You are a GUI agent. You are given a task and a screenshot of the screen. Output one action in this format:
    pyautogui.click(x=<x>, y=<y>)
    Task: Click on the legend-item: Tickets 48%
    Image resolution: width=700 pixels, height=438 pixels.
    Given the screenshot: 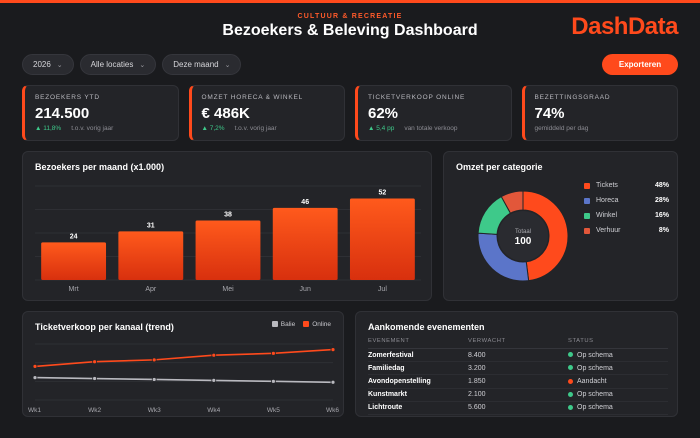 What is the action you would take?
    pyautogui.click(x=626, y=185)
    